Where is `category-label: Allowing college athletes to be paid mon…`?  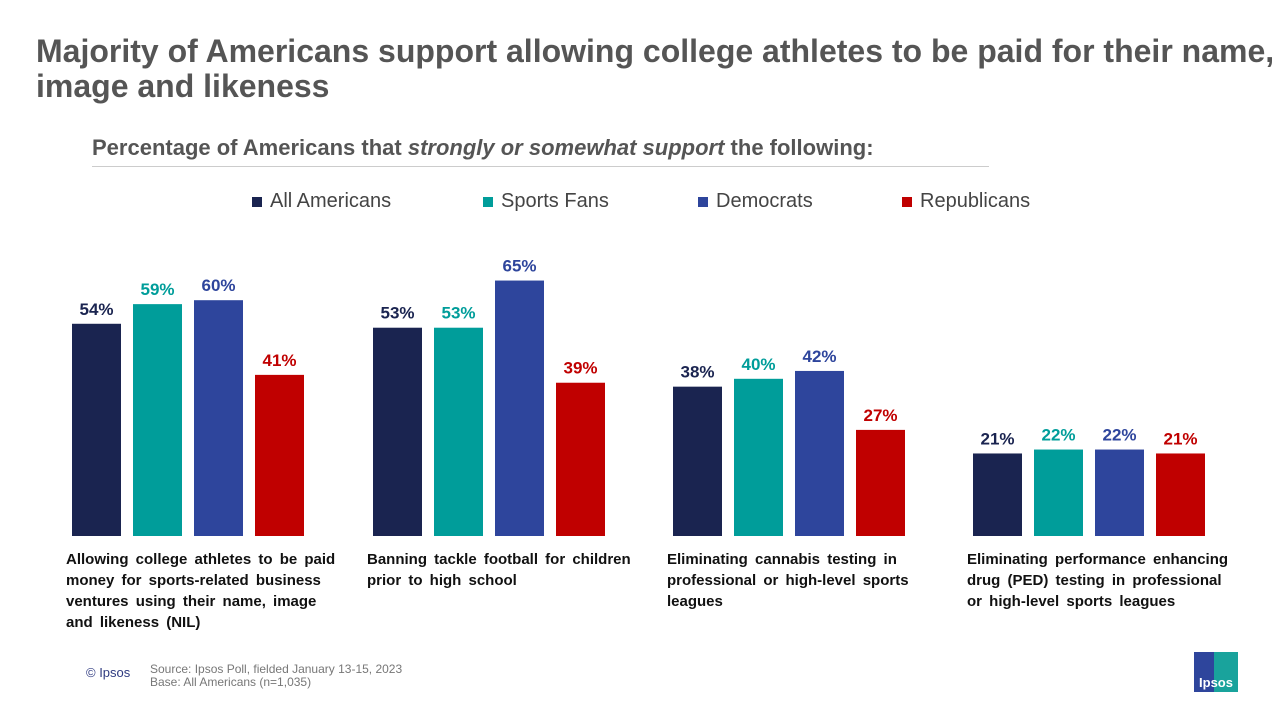
category-label: Allowing college athletes to be paid mon… is located at coordinates (201, 591).